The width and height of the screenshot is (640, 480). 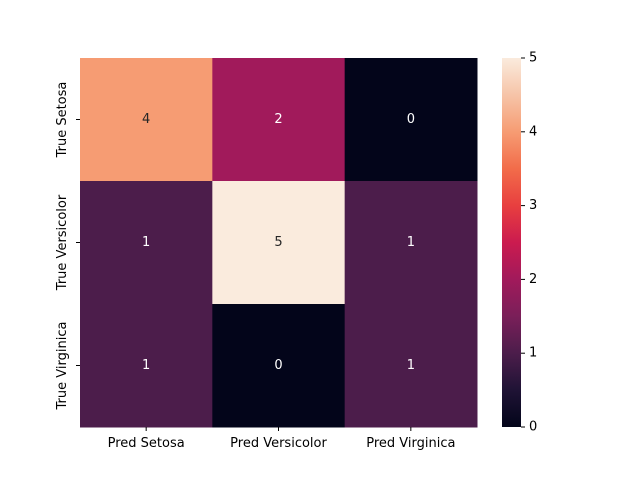 What do you see at coordinates (62, 120) in the screenshot?
I see `y-tick-label: True Setosa` at bounding box center [62, 120].